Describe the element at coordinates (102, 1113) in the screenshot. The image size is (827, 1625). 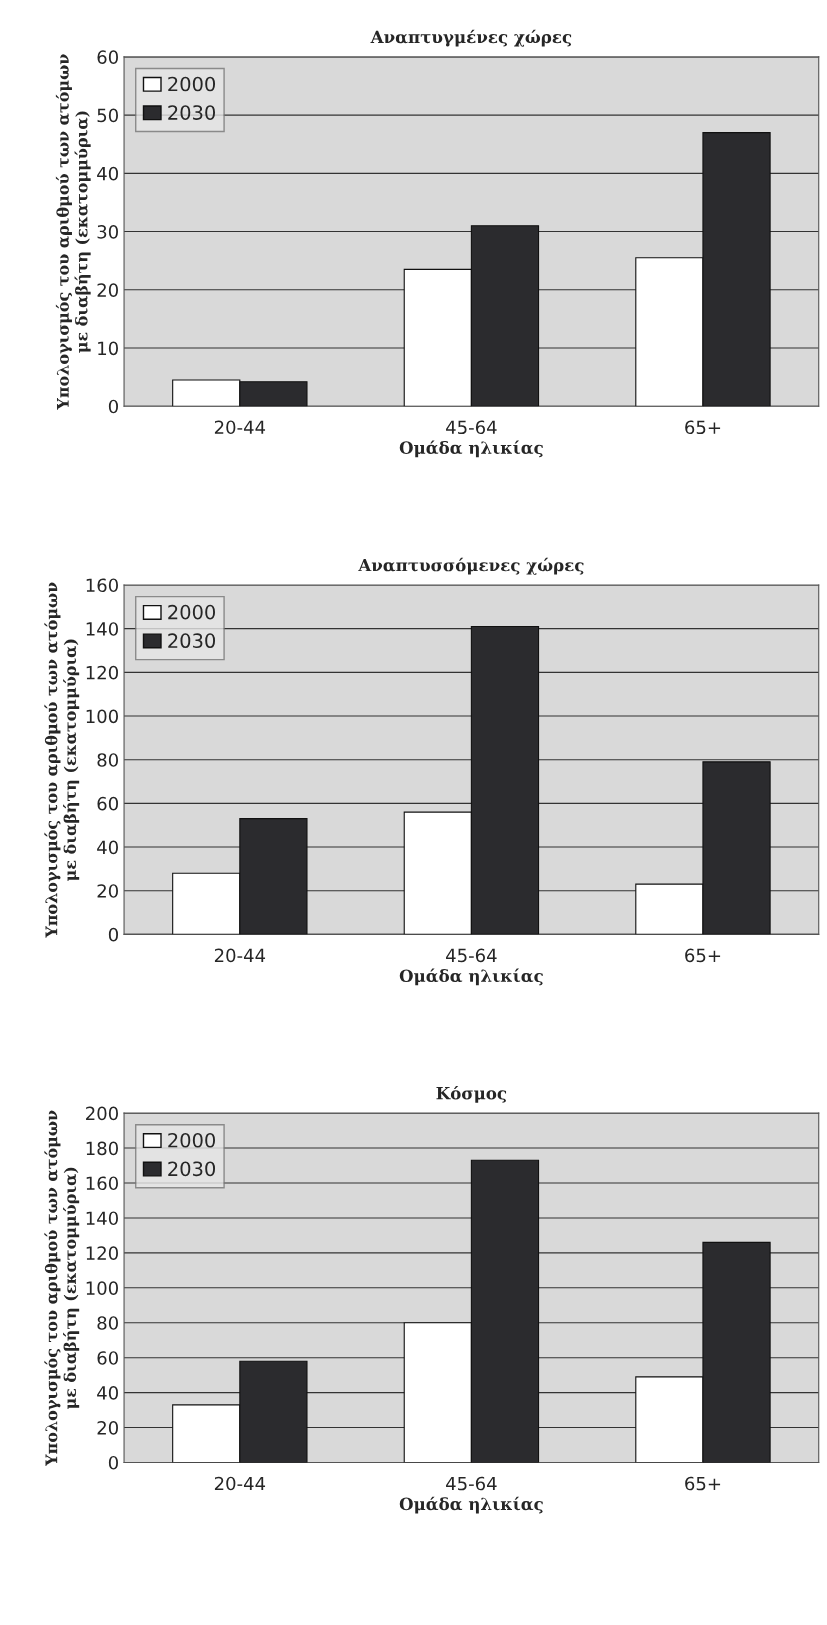
I see `y-tick-label: 200` at that location.